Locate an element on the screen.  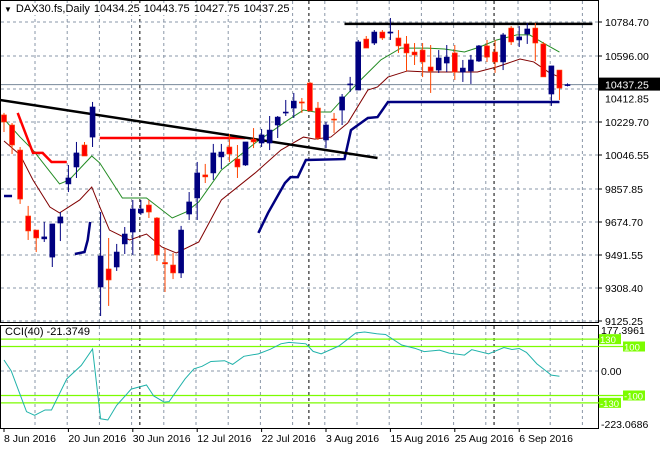
date-label: 25 Aug 2016 is located at coordinates (484, 439).